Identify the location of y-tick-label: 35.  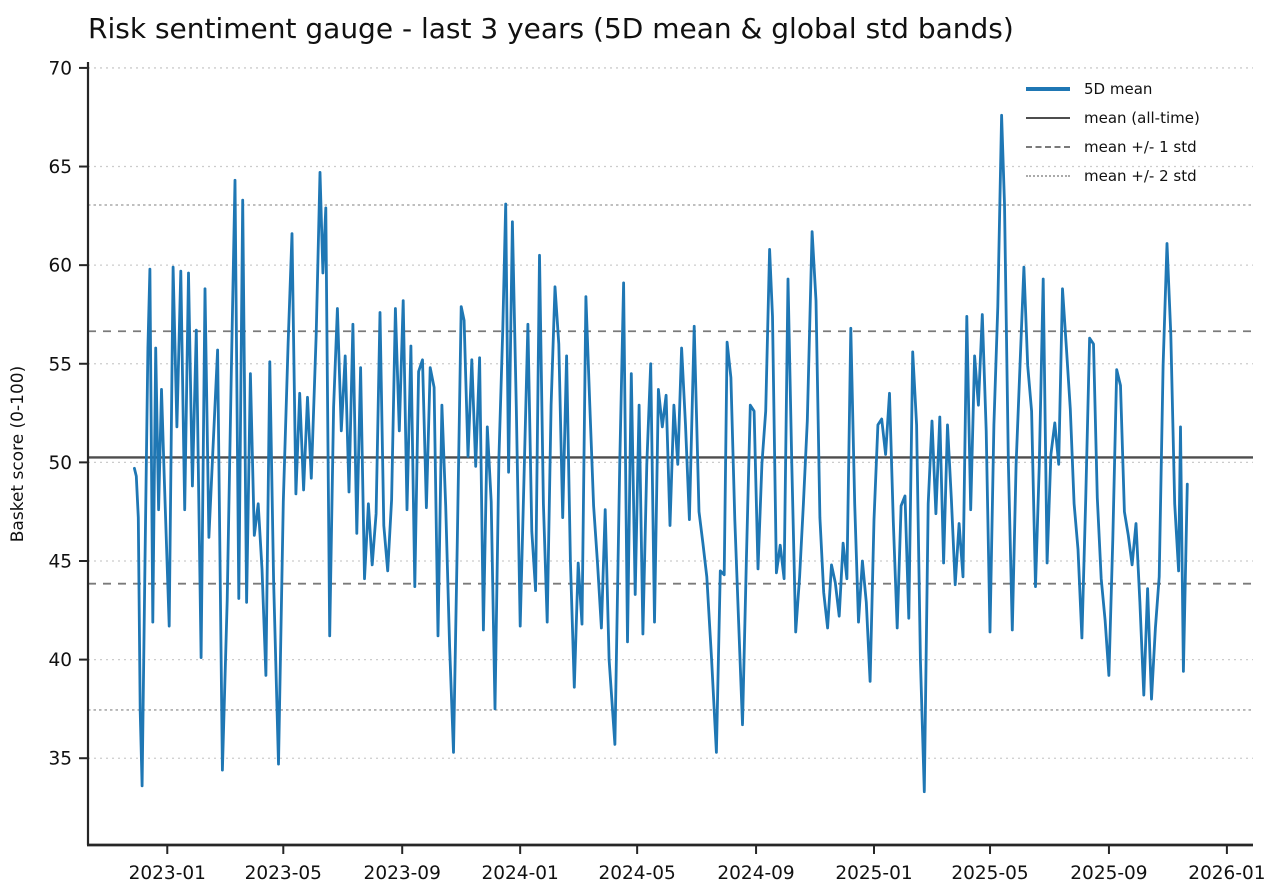
(60, 759).